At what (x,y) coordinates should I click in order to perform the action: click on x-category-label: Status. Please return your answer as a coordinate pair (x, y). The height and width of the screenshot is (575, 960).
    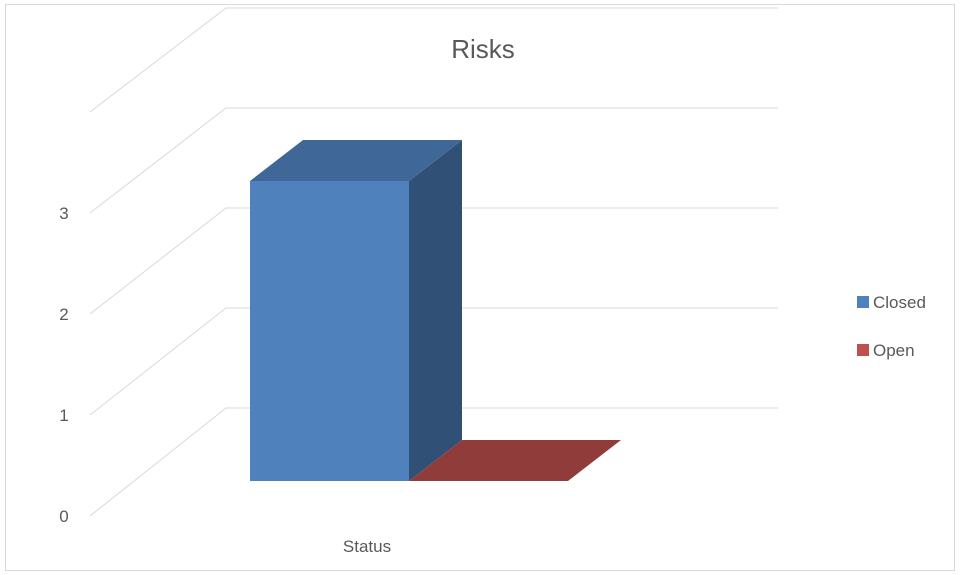
    Looking at the image, I should click on (367, 546).